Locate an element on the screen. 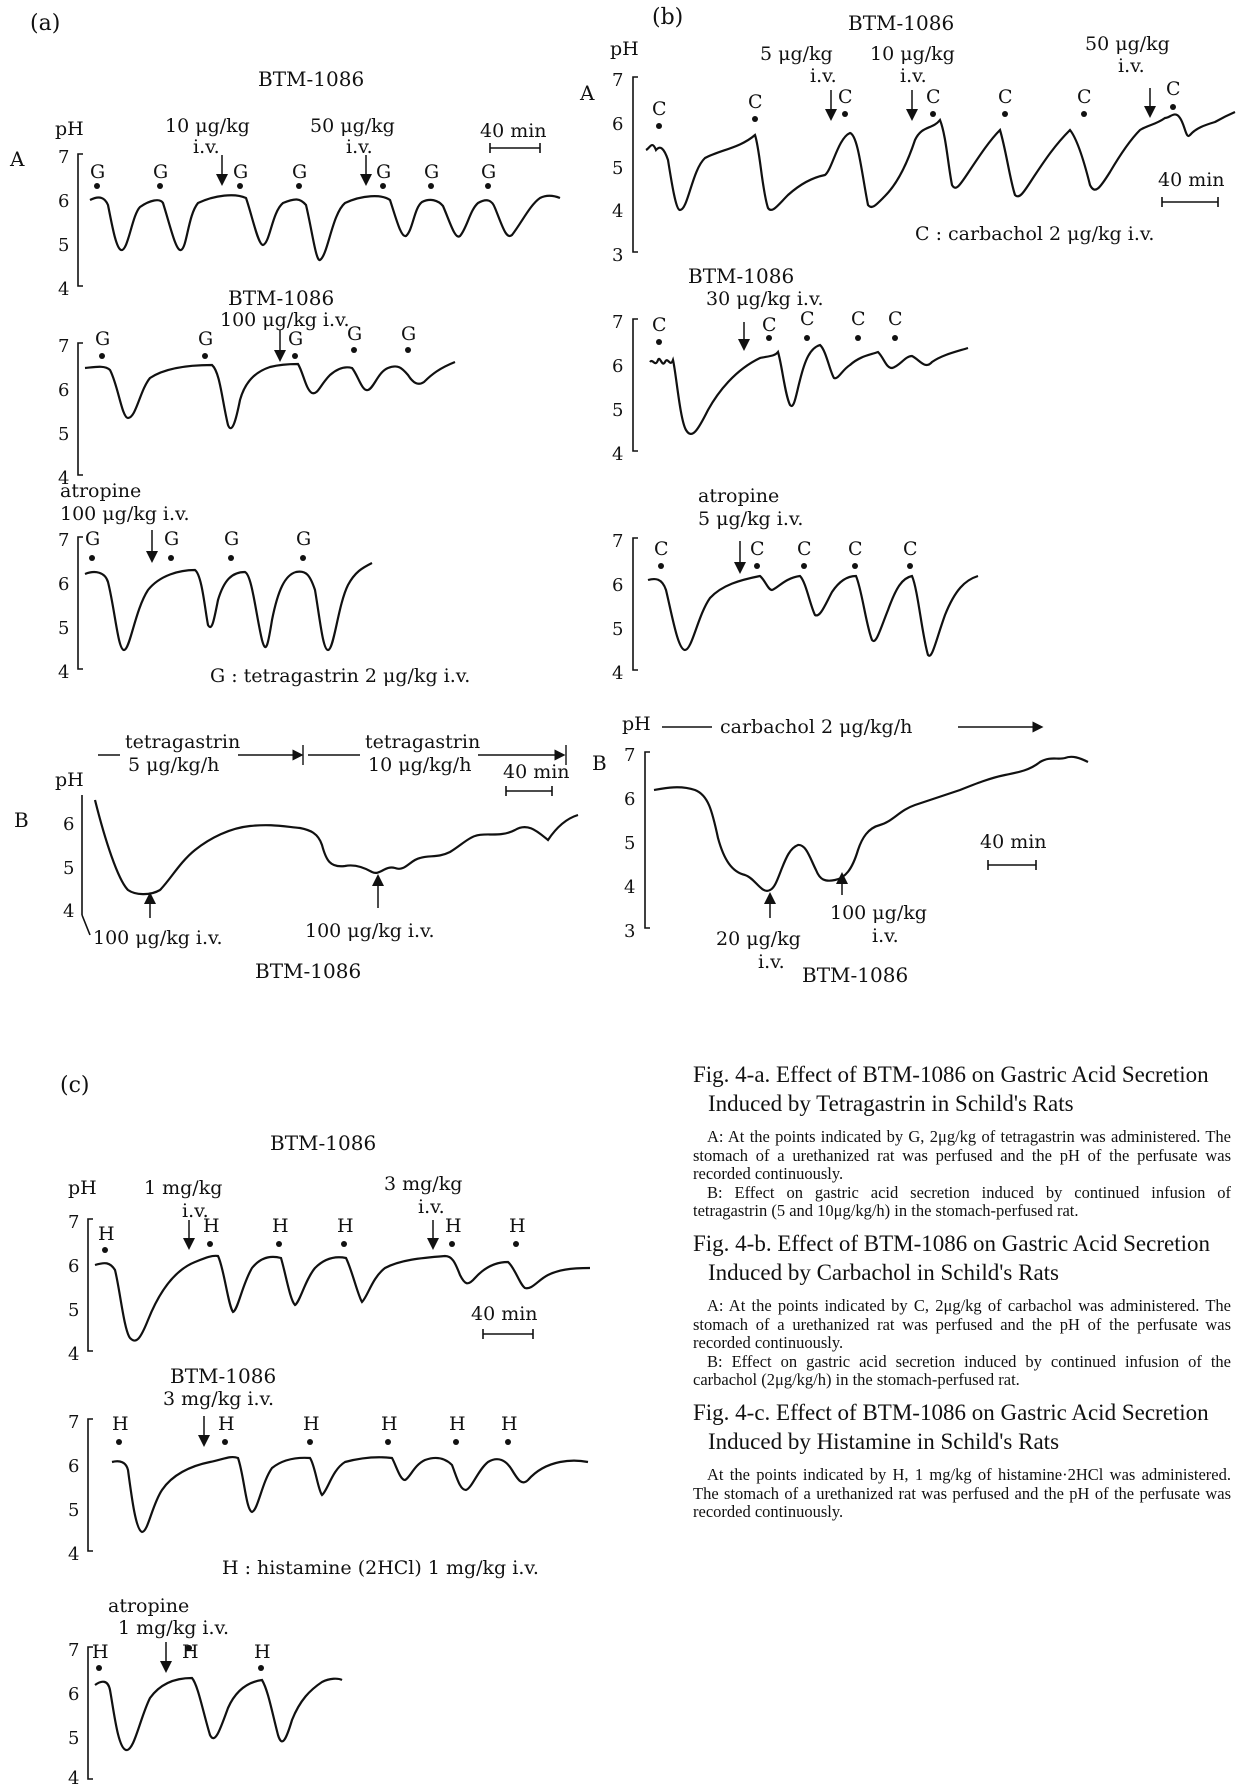  panel-a-b-trace is located at coordinates (336, 847).